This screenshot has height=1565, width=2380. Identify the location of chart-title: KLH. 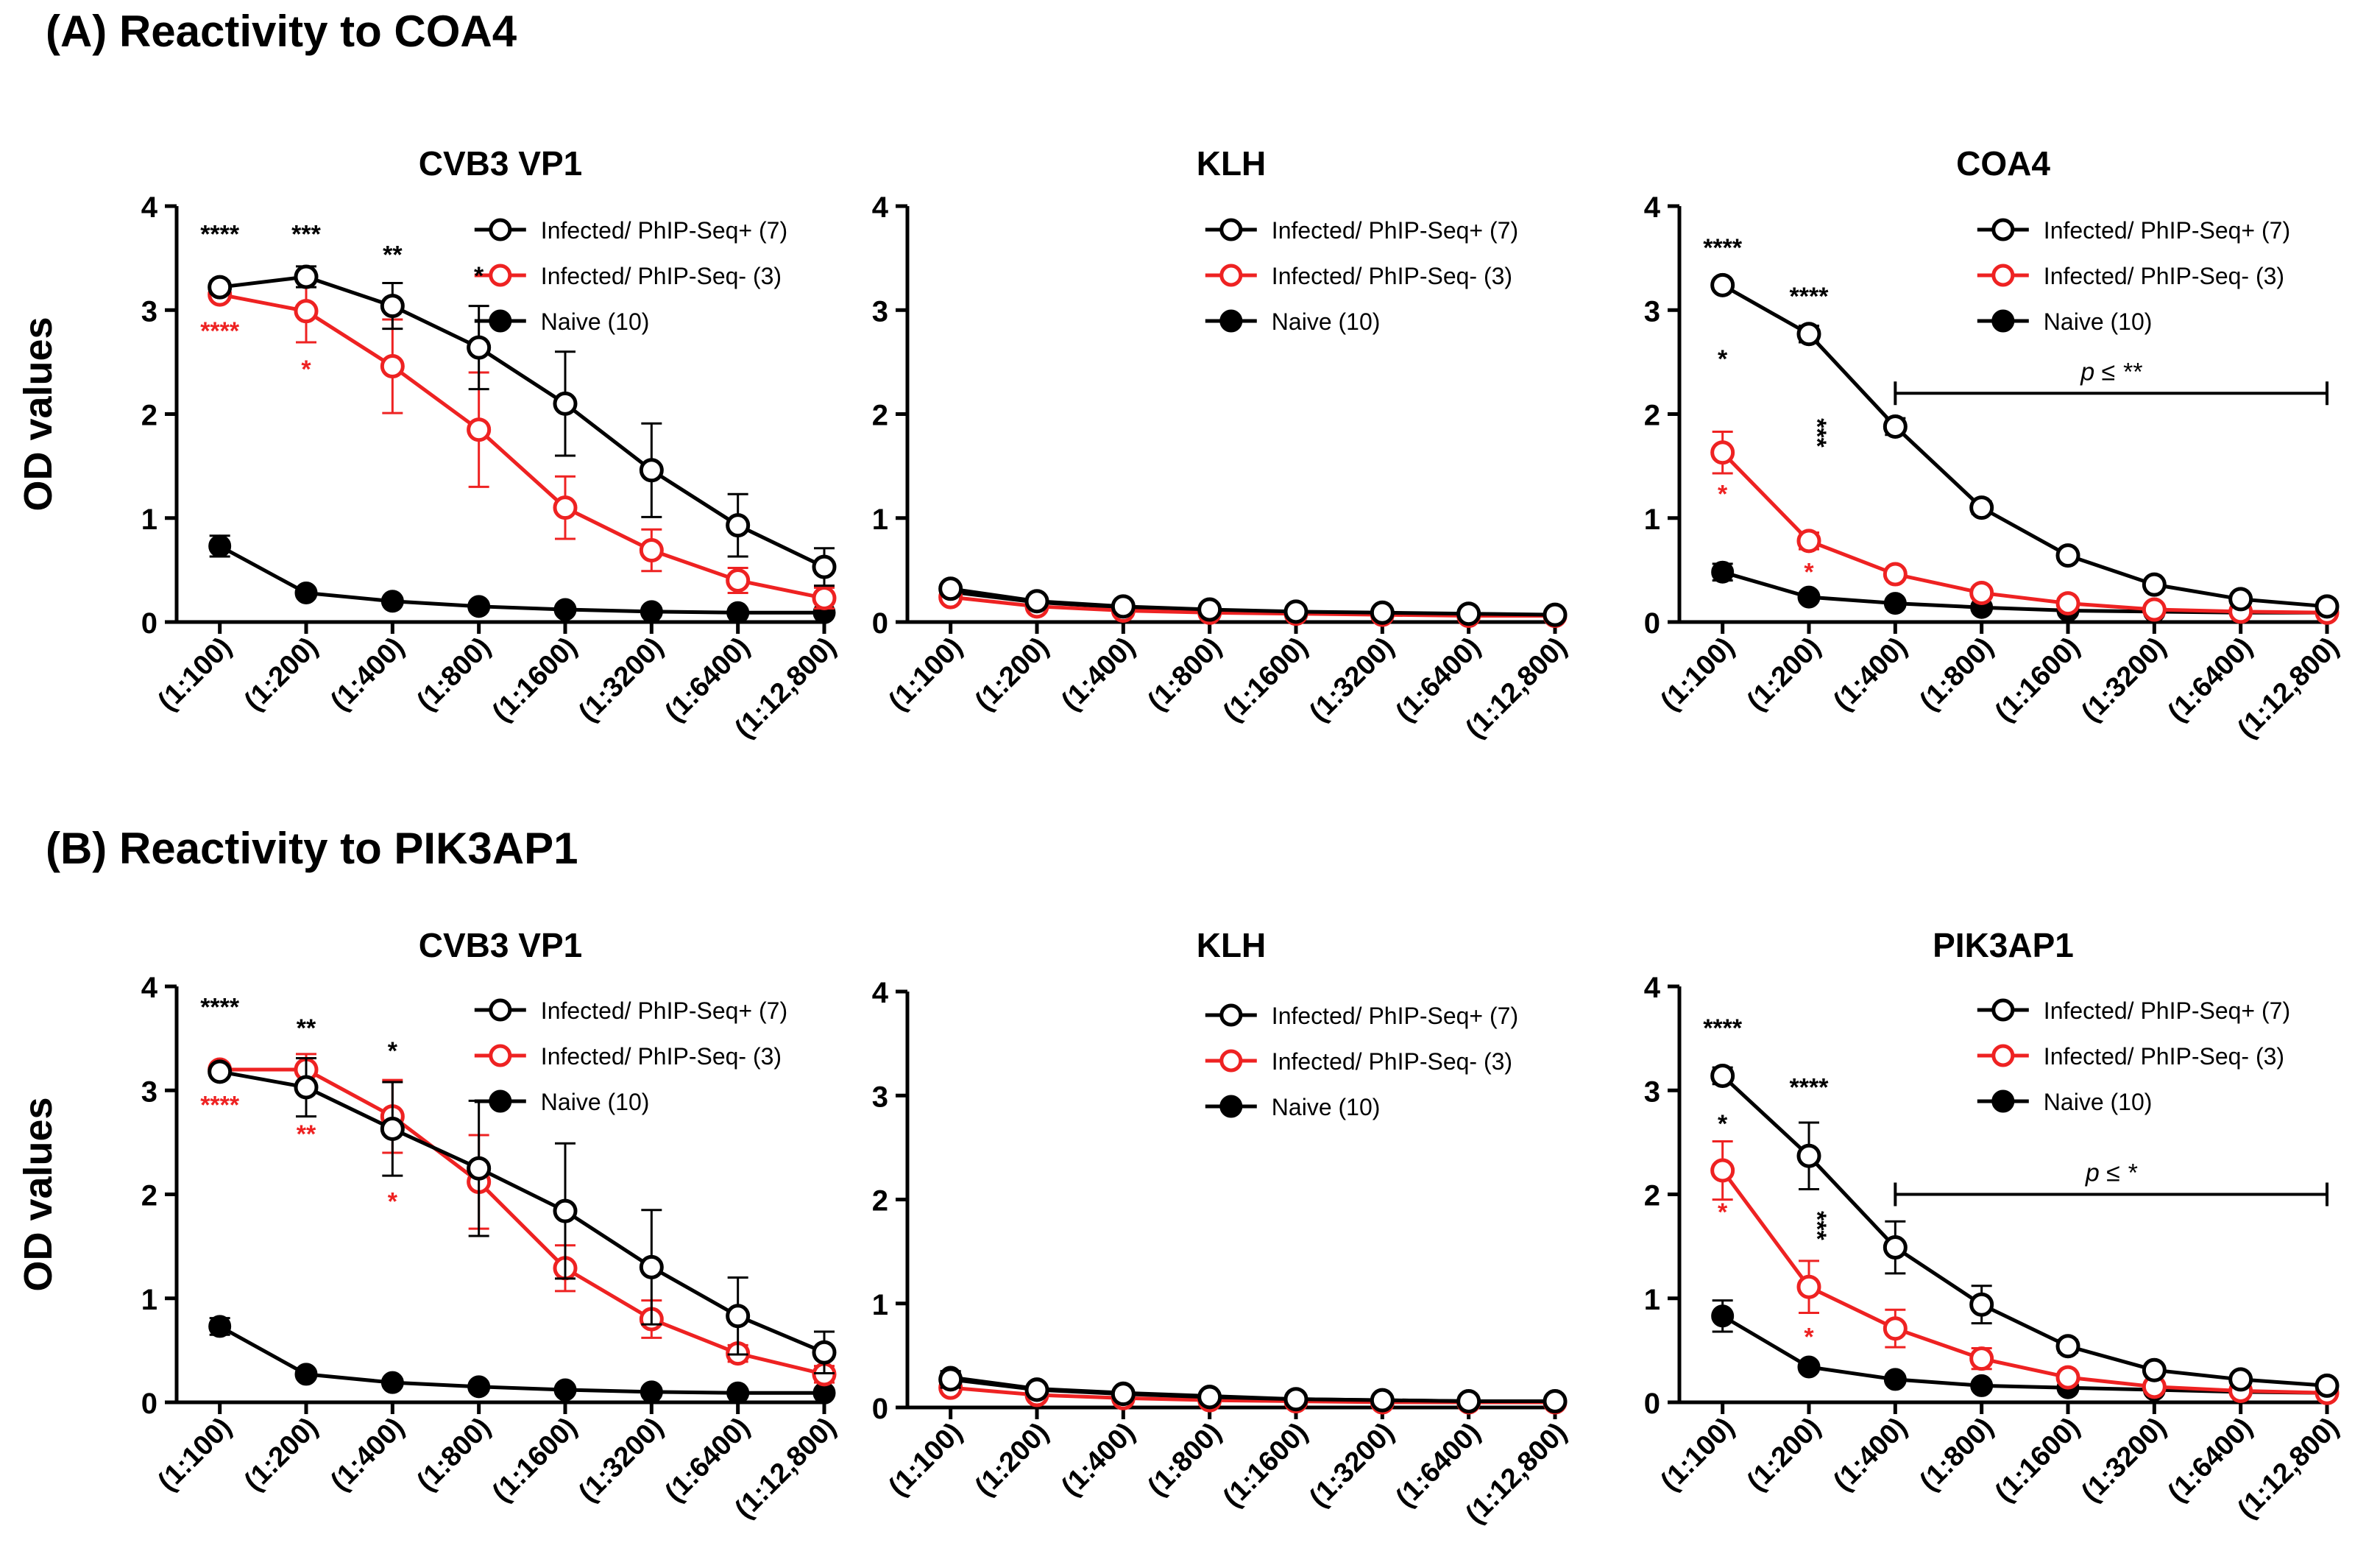
(1232, 163).